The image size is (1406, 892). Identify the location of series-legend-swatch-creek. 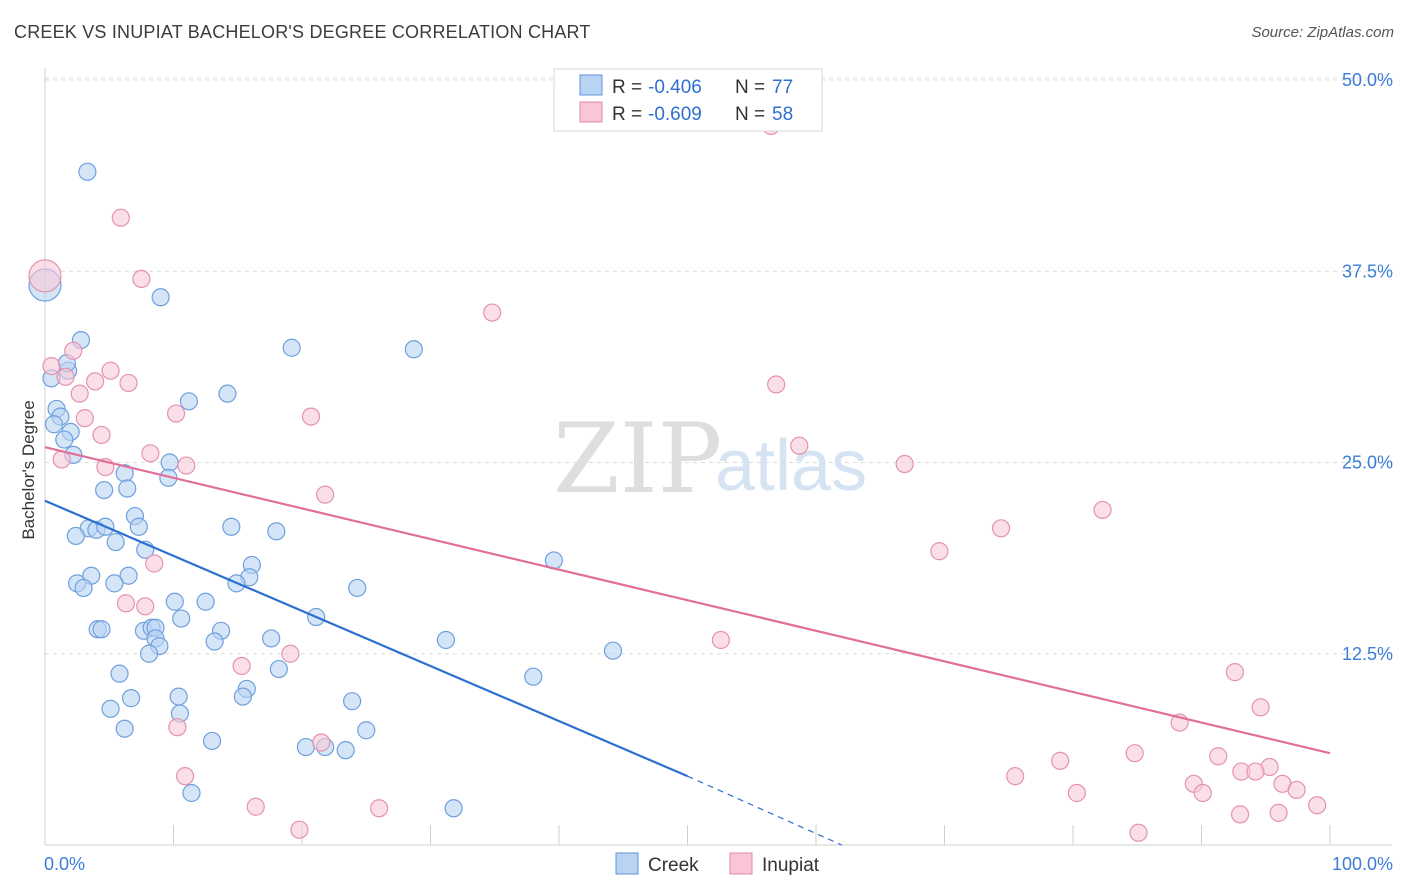
(627, 863).